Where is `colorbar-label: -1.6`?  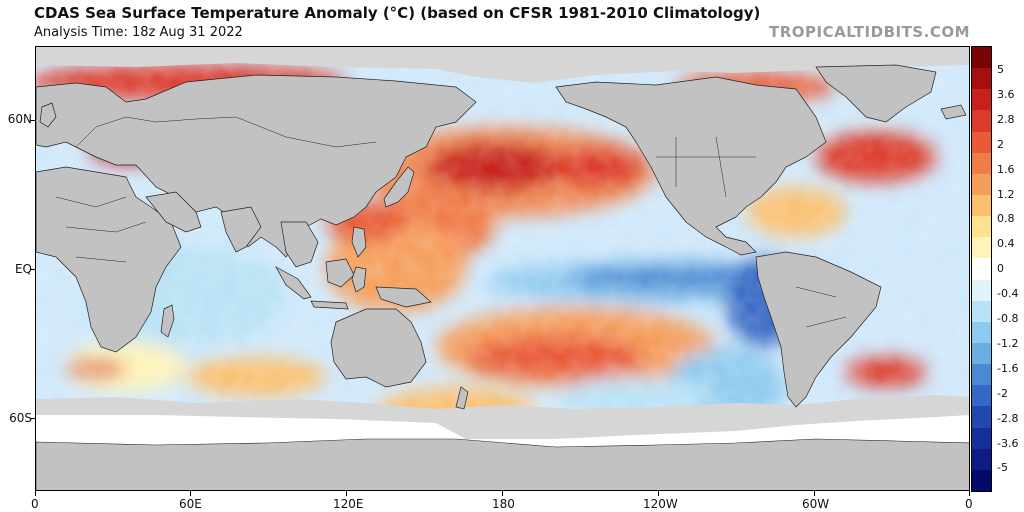 colorbar-label: -1.6 is located at coordinates (1008, 368).